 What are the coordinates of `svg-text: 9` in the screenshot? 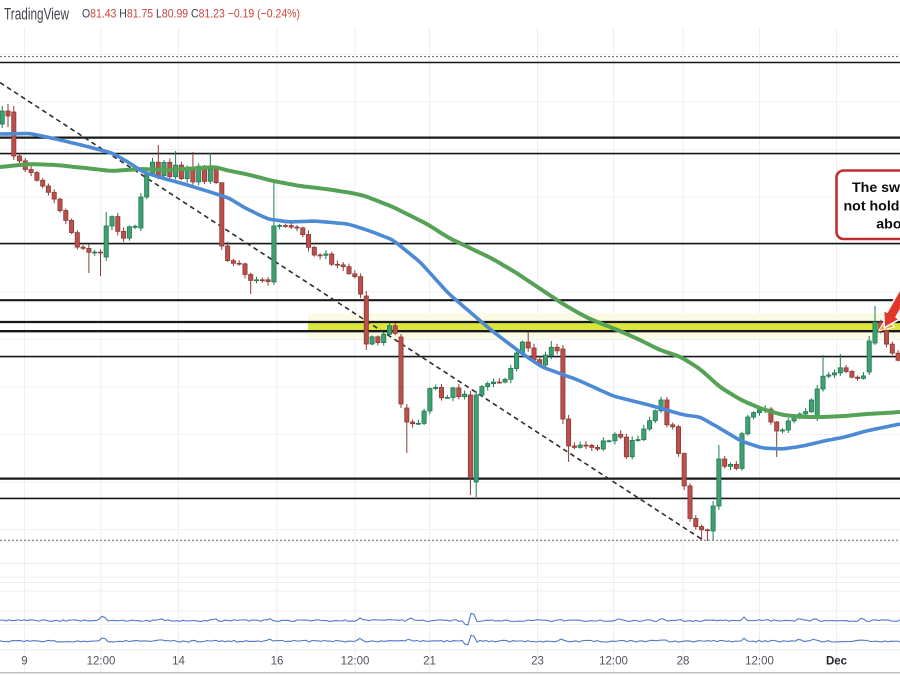 It's located at (24, 662).